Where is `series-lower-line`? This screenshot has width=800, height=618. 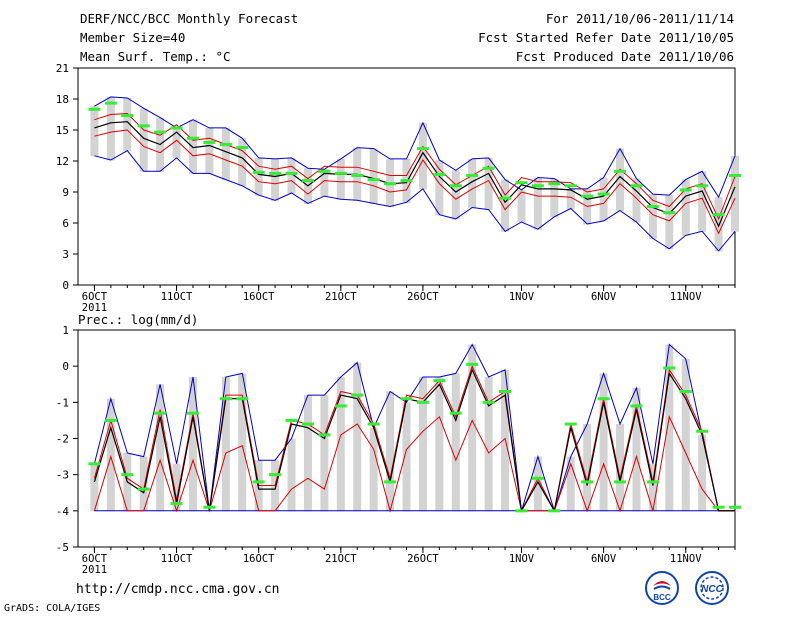 series-lower-line is located at coordinates (414, 464).